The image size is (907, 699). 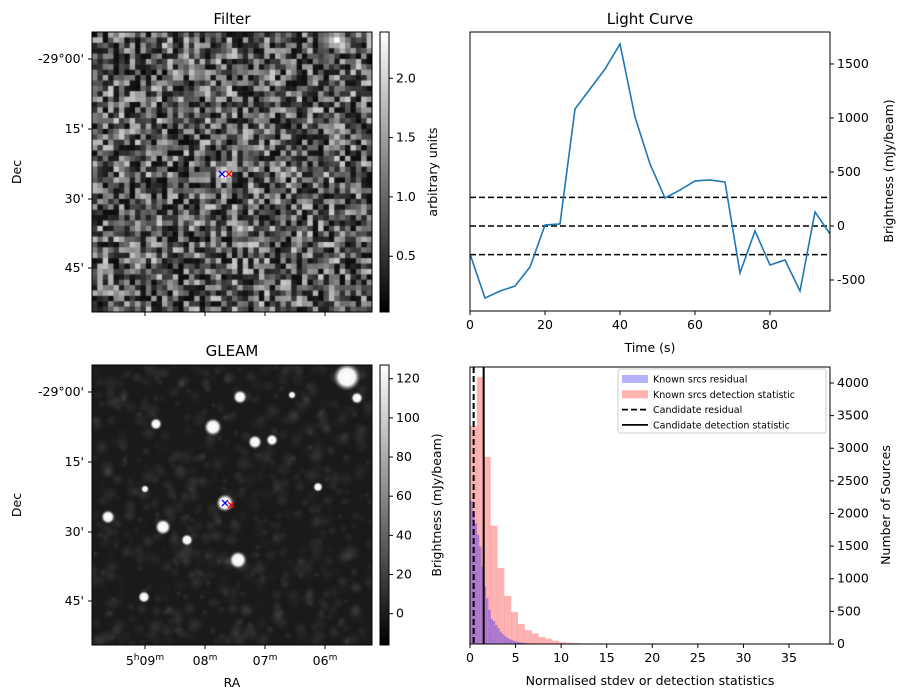 I want to click on gleam-title: GLEAM, so click(x=232, y=351).